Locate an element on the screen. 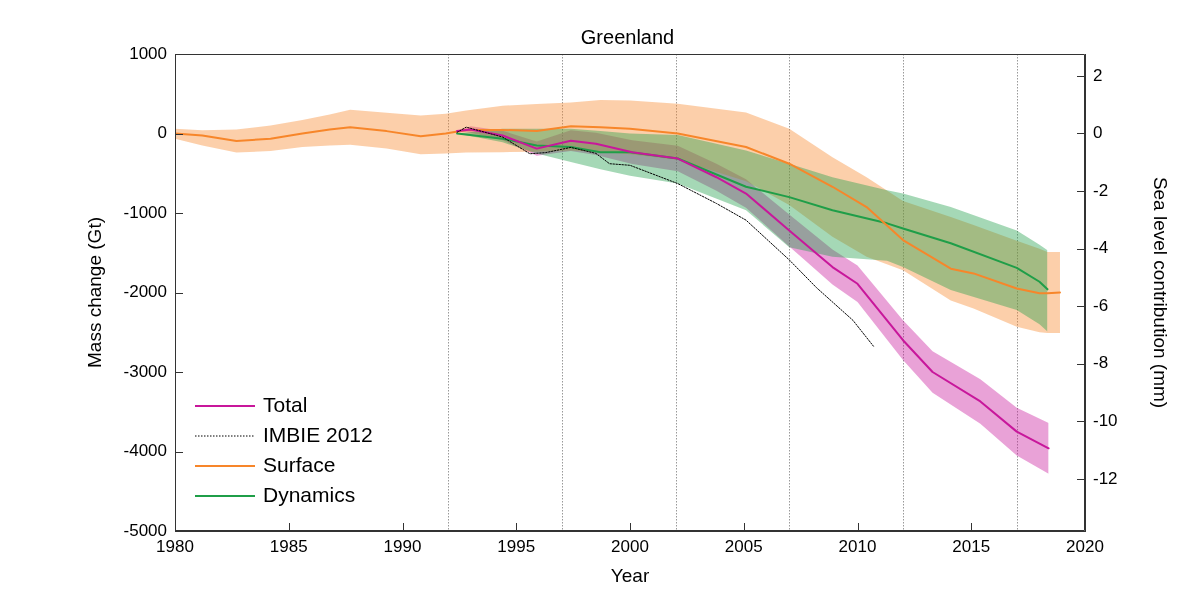  y2-axis-title: Sea level contribution (mm) is located at coordinates (1161, 292).